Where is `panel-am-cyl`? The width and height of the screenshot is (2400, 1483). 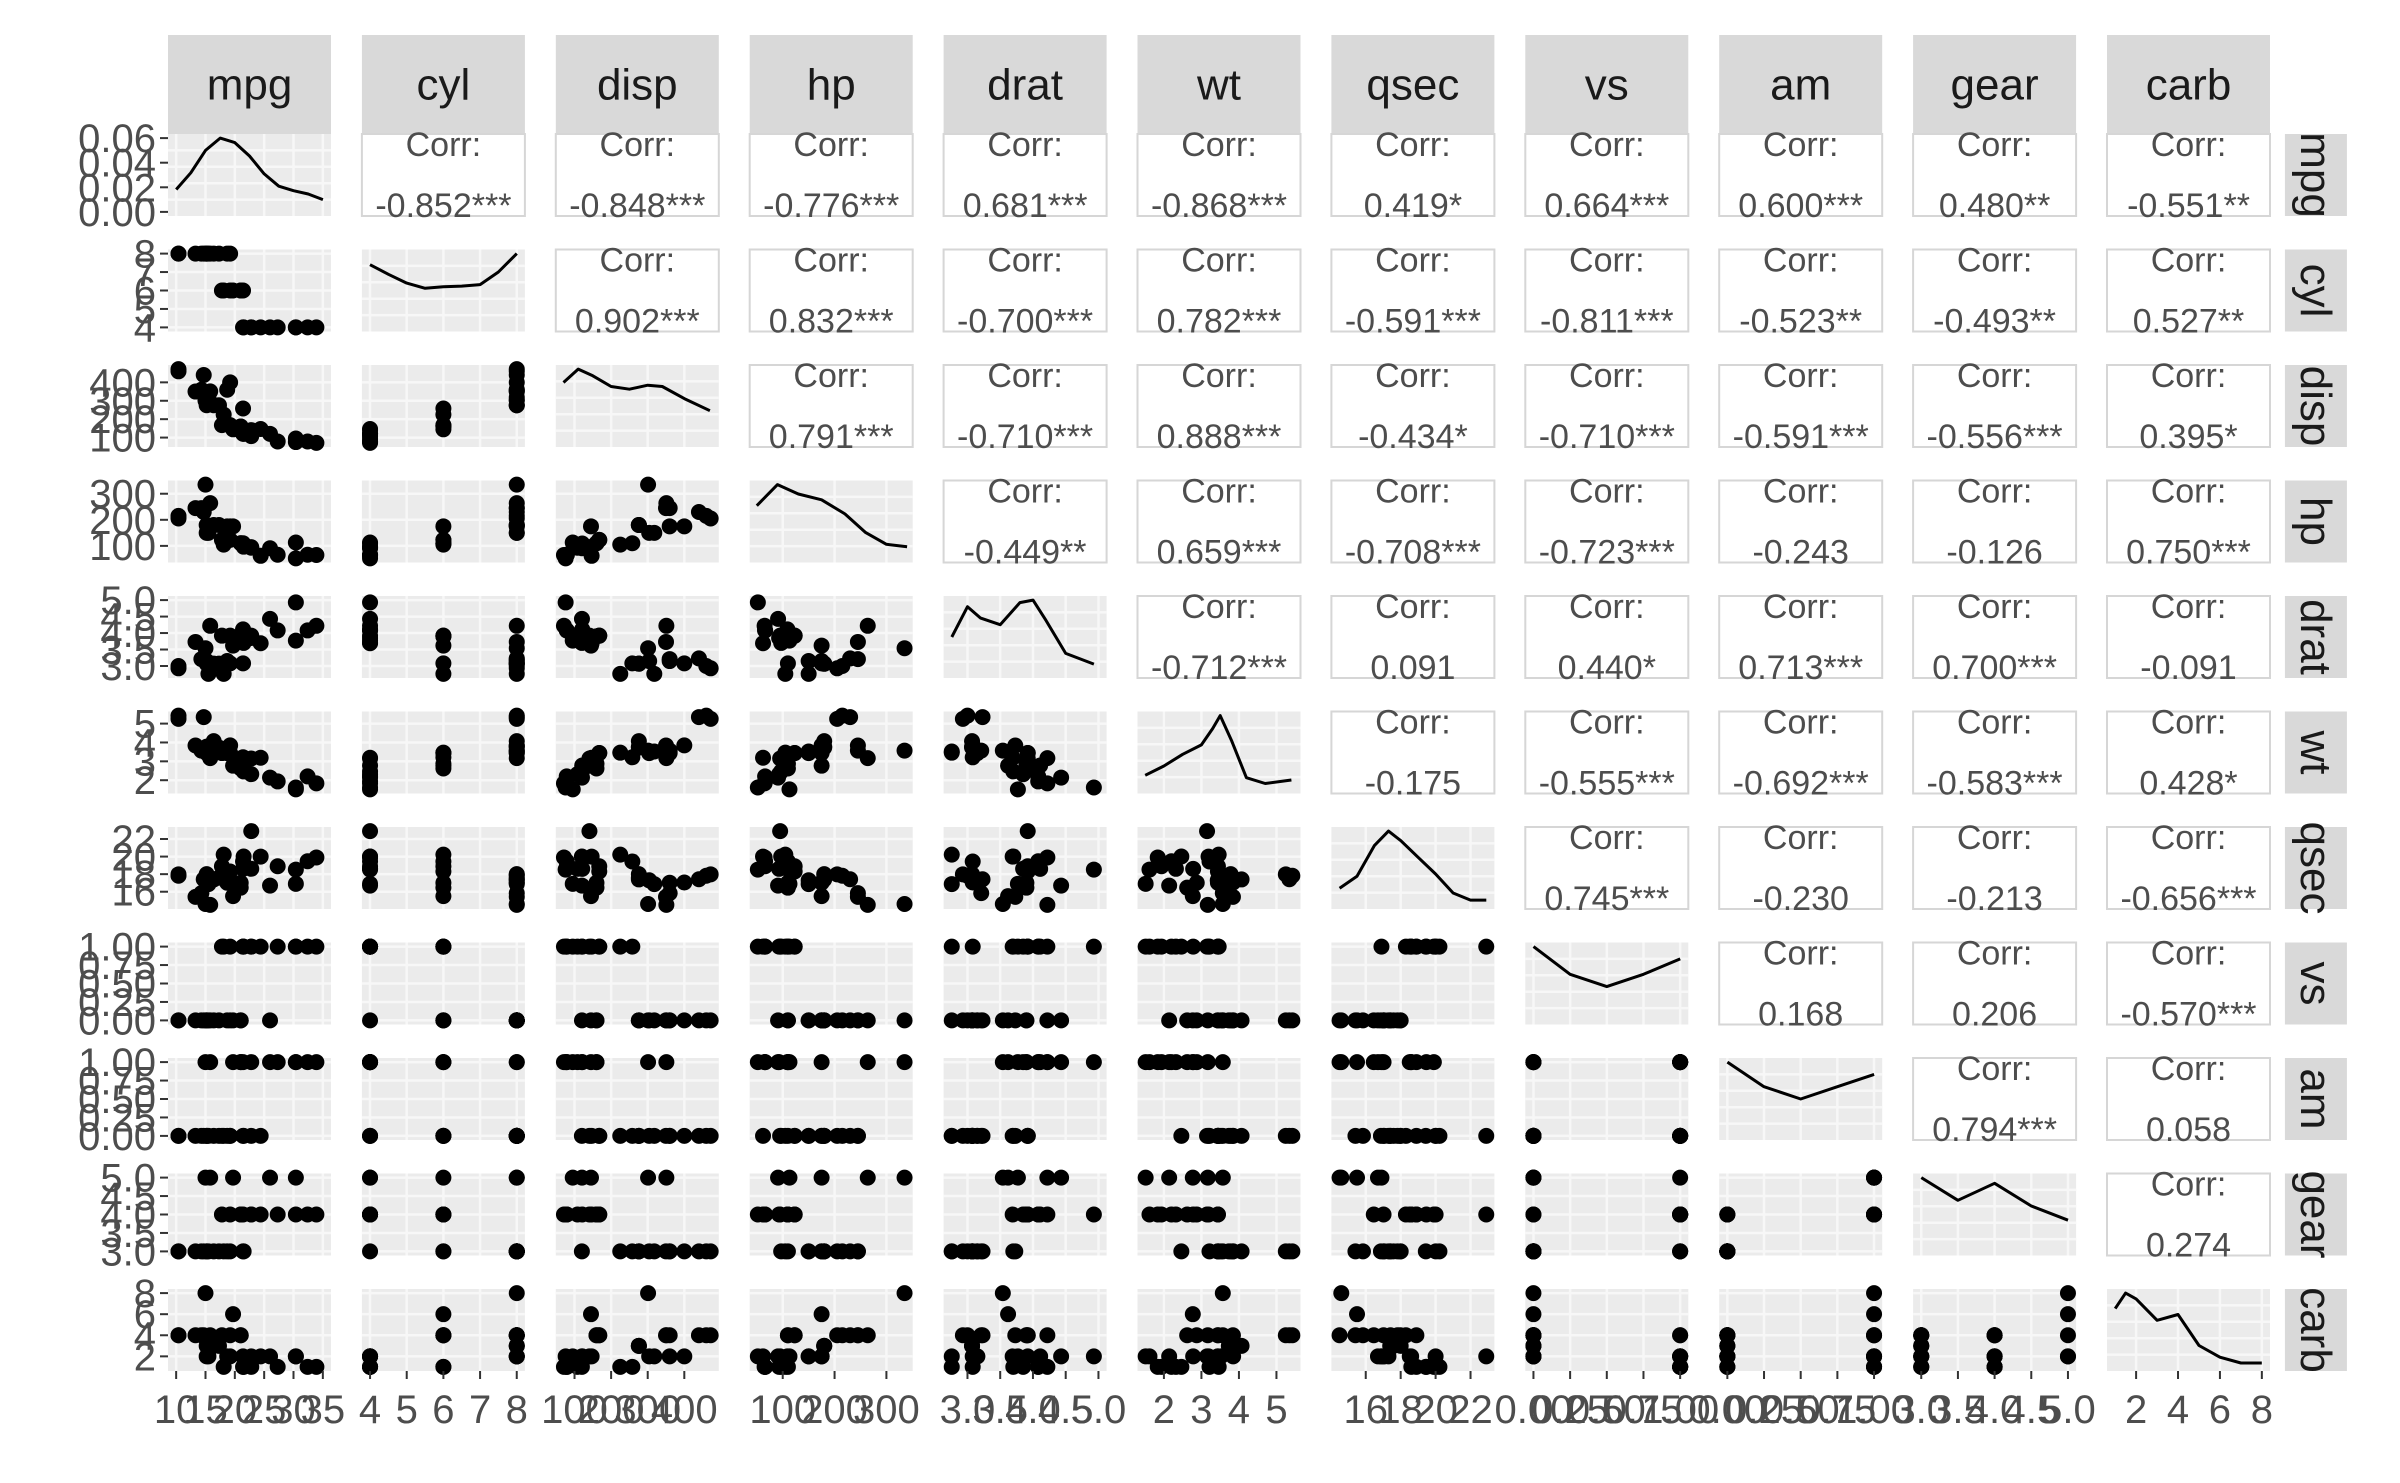 panel-am-cyl is located at coordinates (443, 1099).